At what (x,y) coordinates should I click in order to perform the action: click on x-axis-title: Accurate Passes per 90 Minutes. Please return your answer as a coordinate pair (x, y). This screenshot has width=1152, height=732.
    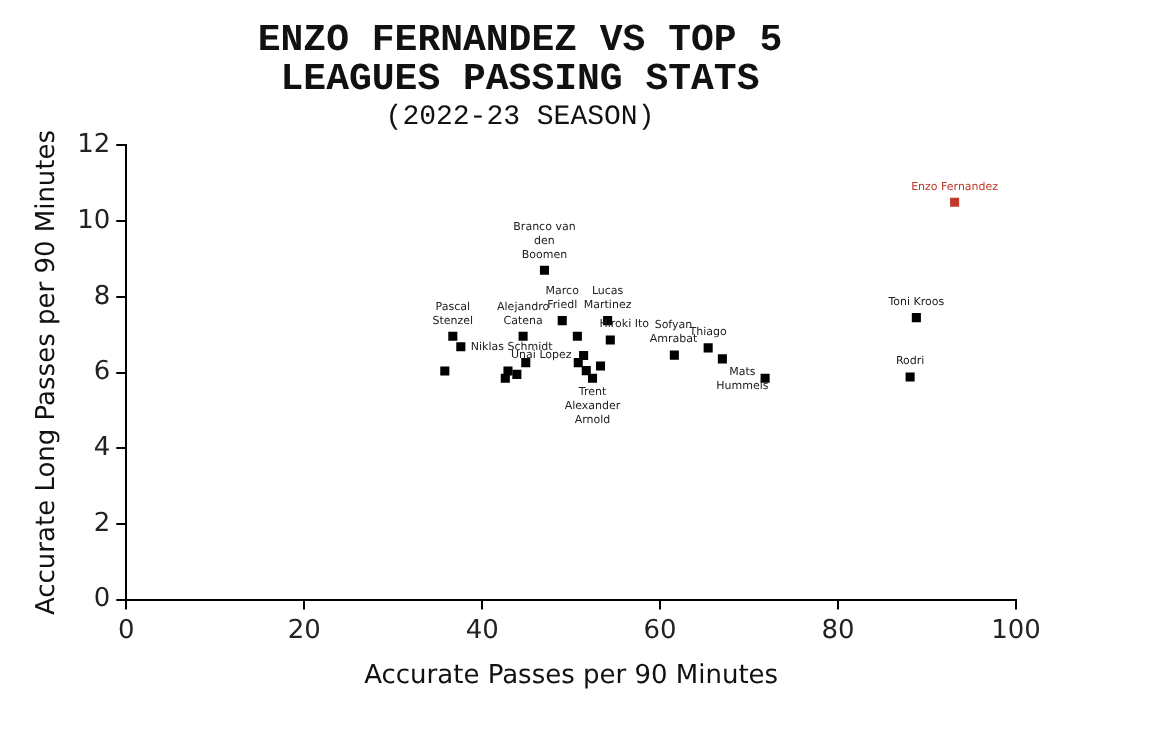
    Looking at the image, I should click on (571, 676).